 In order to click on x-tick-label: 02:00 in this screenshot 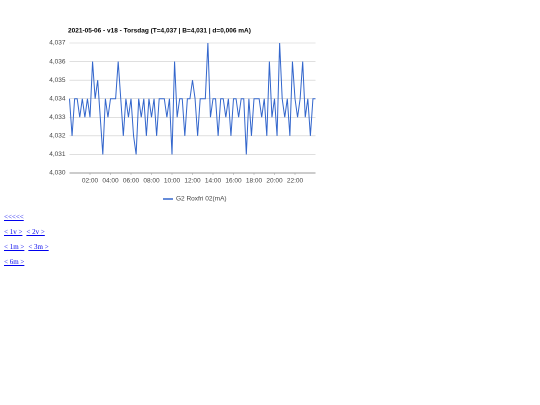, I will do `click(90, 181)`.